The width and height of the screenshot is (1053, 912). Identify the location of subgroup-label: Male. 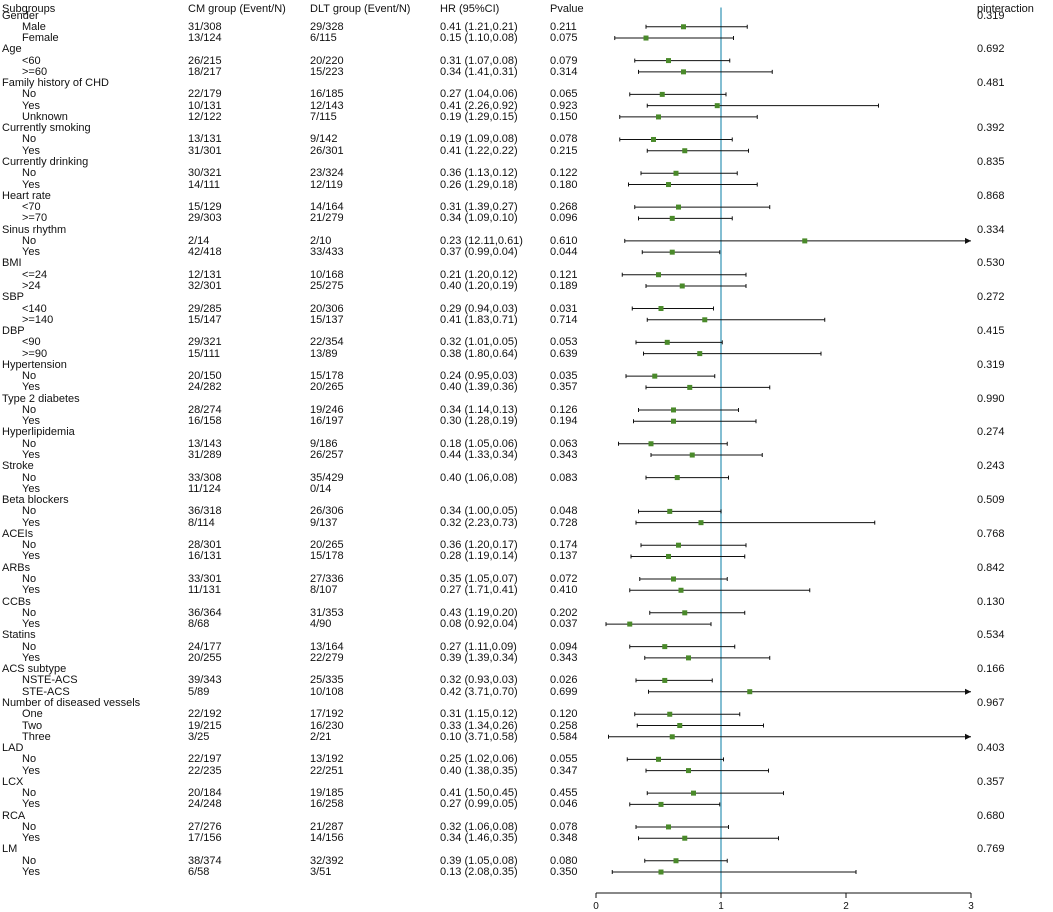
(34, 26).